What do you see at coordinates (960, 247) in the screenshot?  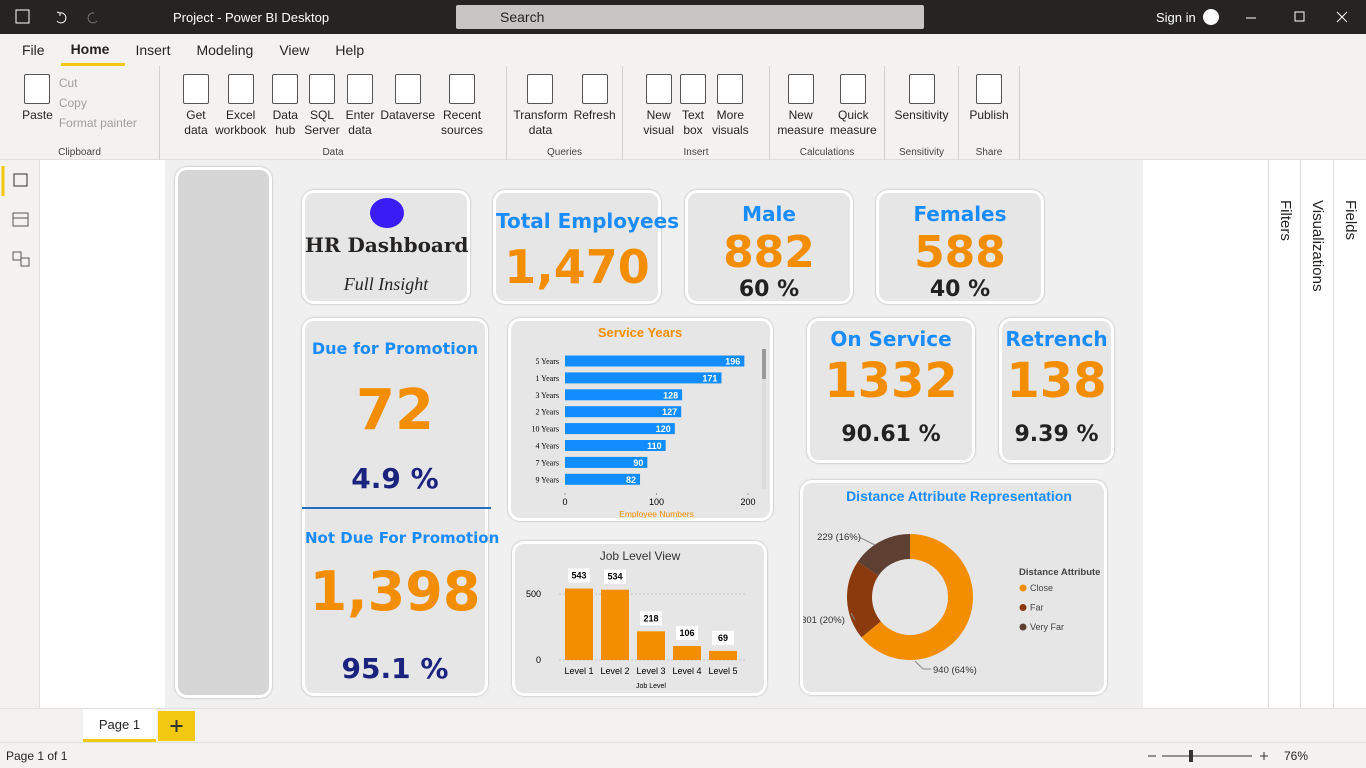 I see `kpi-card: Females 588 40 %` at bounding box center [960, 247].